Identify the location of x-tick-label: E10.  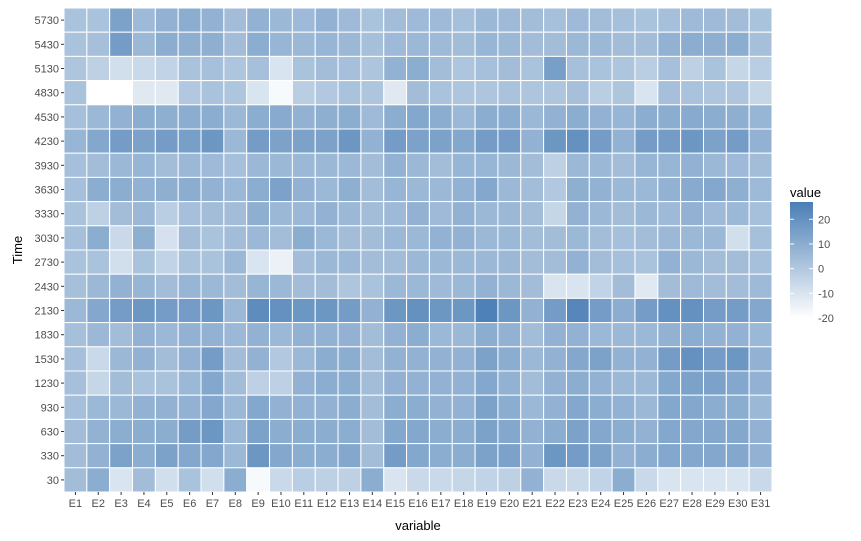
(281, 504).